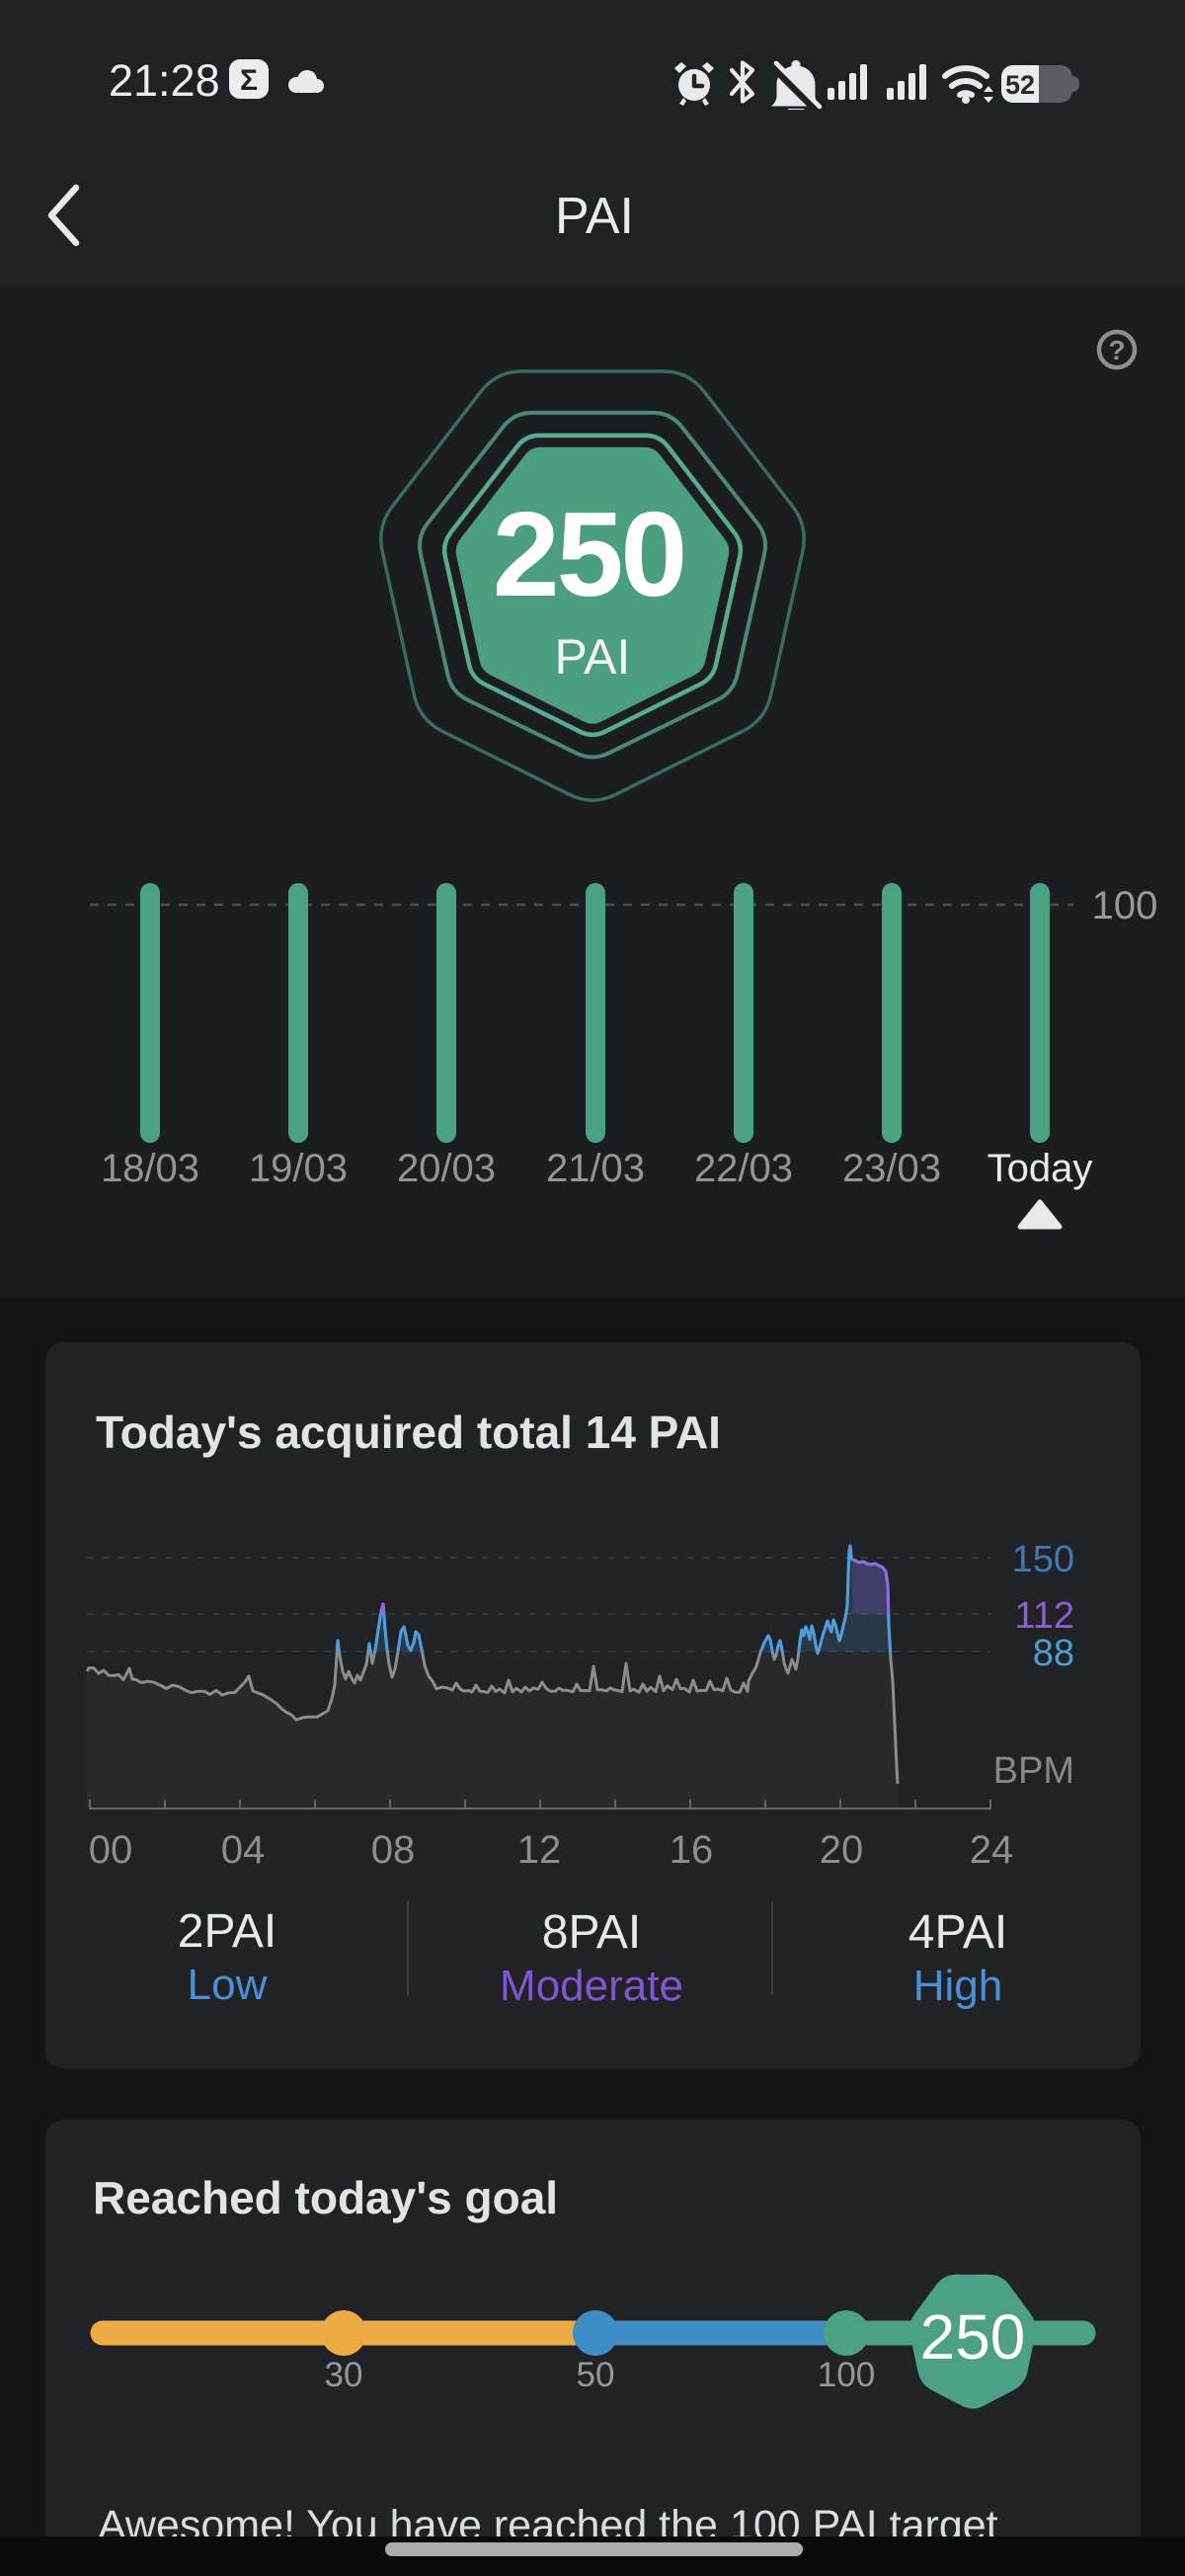 This screenshot has height=2576, width=1185. I want to click on svg-text: 21/03, so click(596, 1168).